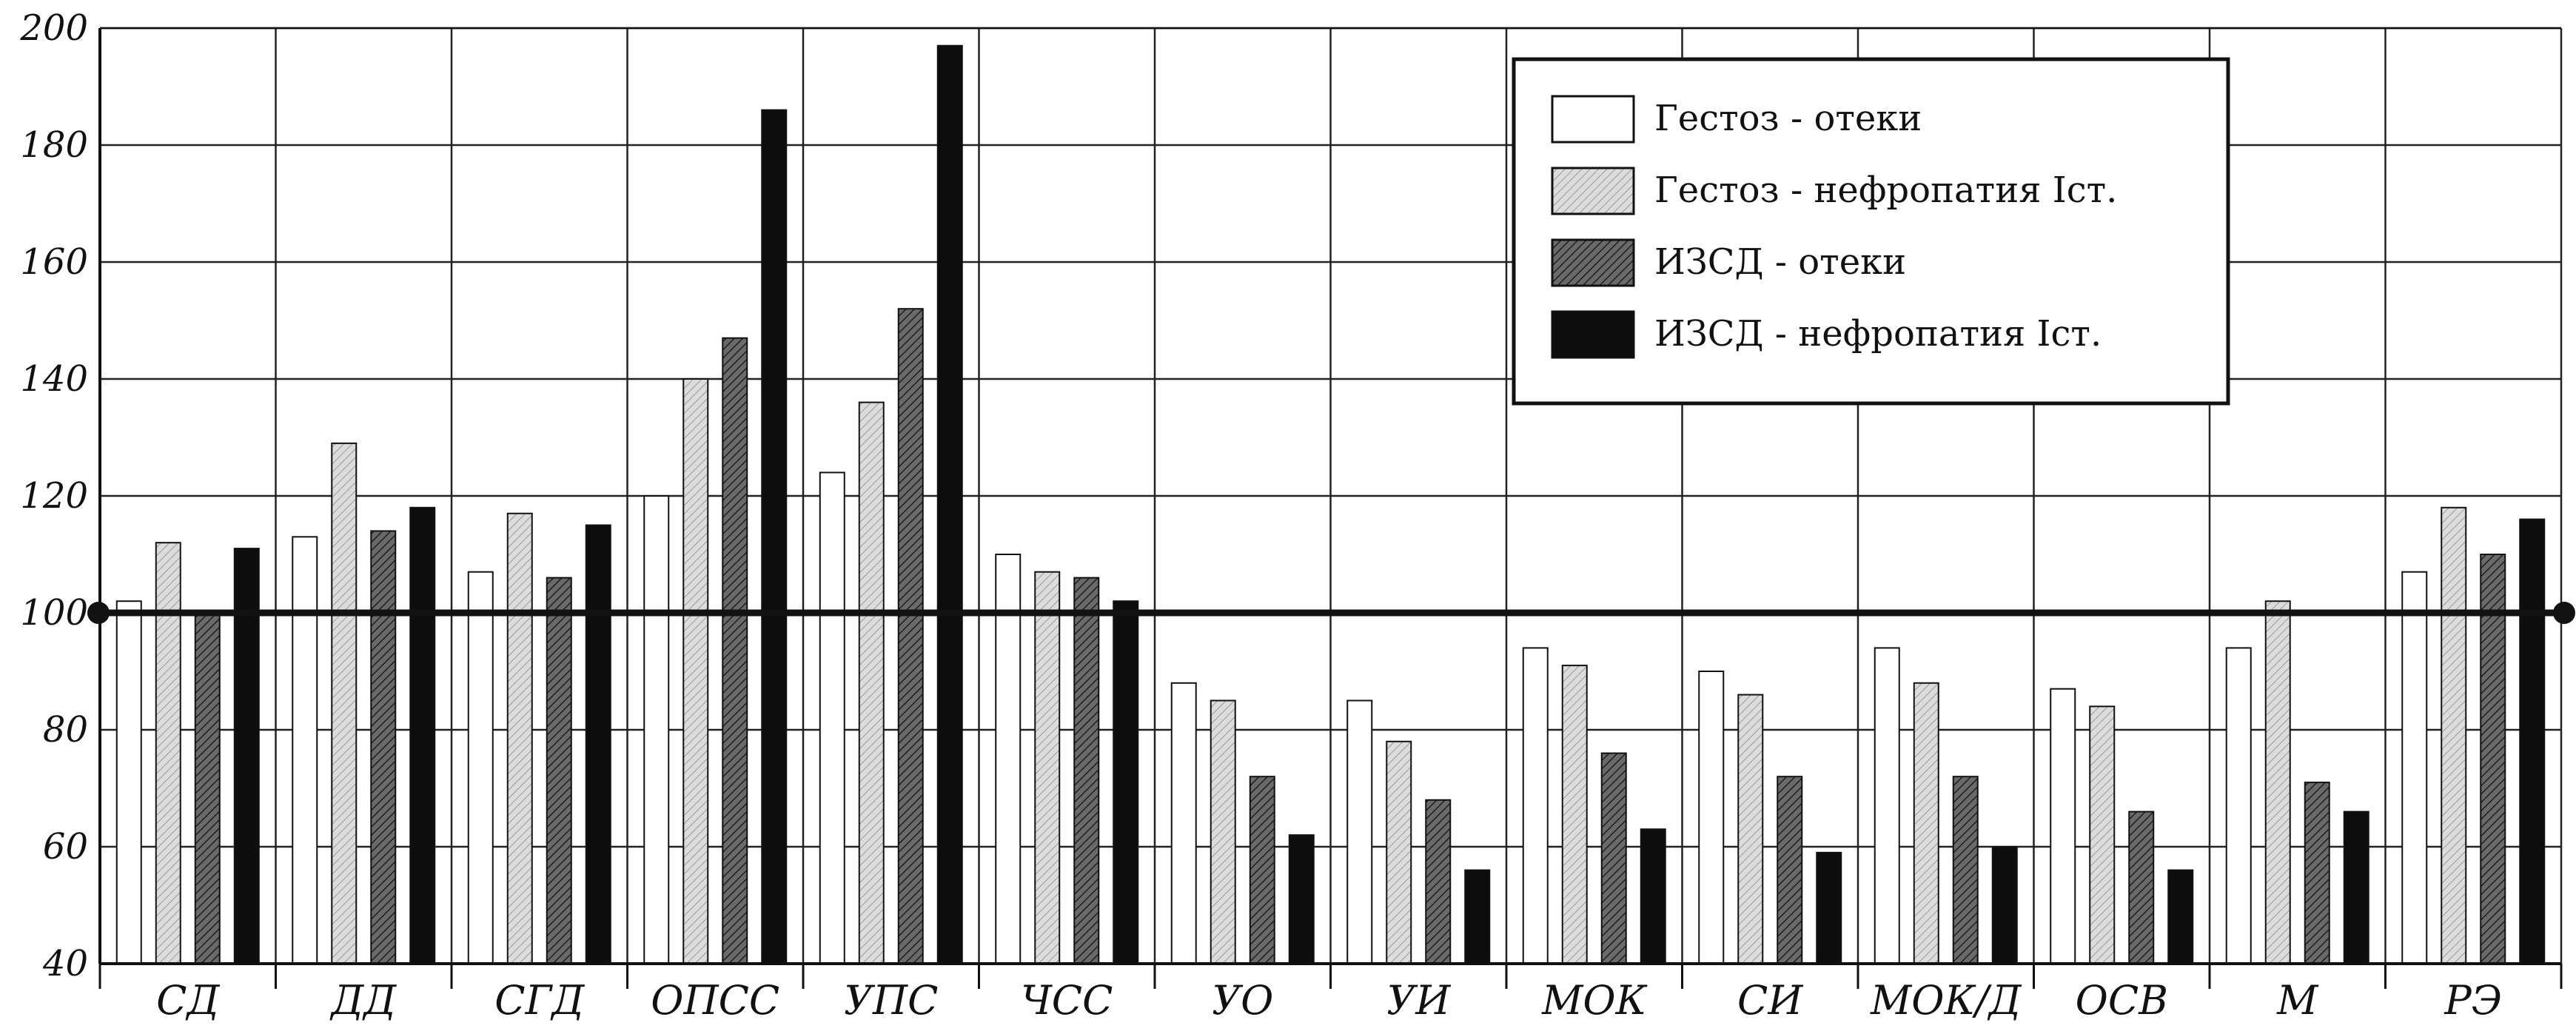  Describe the element at coordinates (1331, 613) in the screenshot. I see `reference-line-group` at that location.